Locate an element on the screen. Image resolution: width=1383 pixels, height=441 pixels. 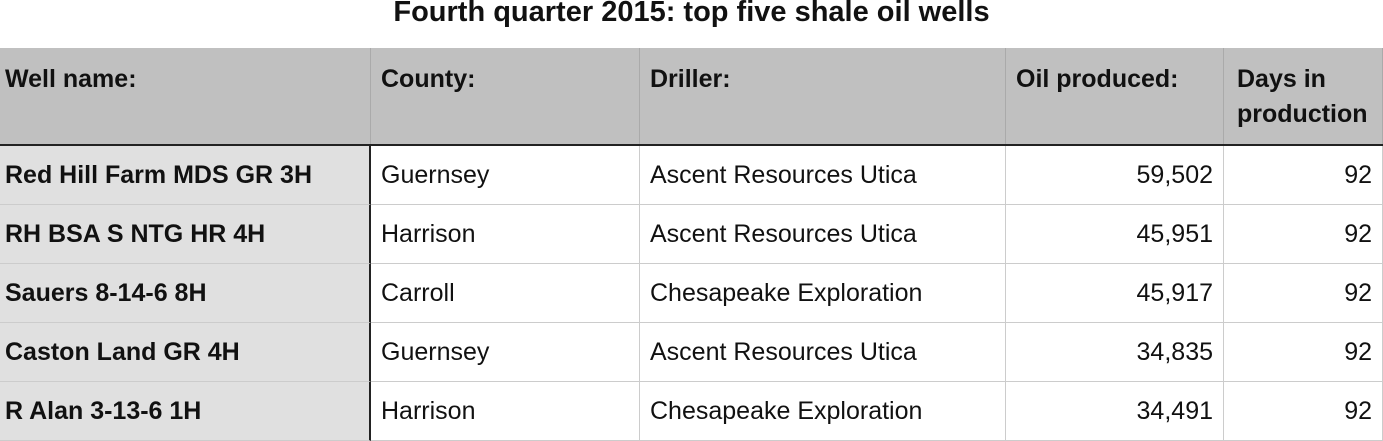
row-header-cell: Red Hill Farm MDS GR 3H is located at coordinates (185, 175).